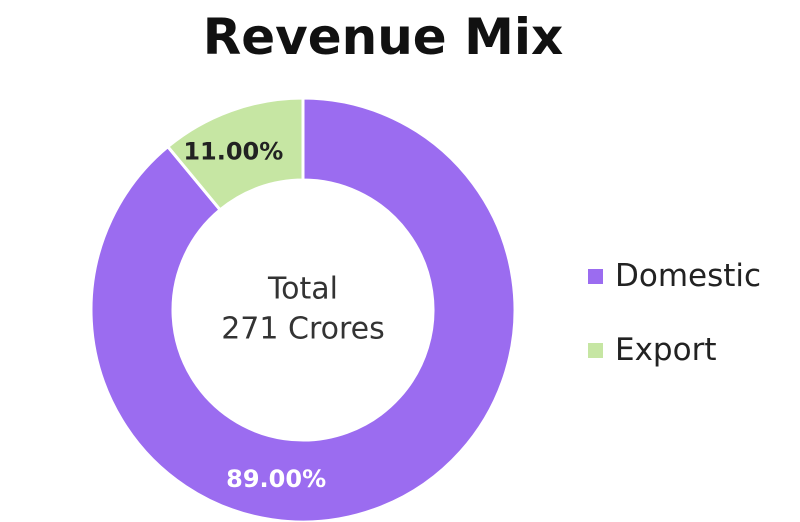  I want to click on slice-value-labels: 89.00% 11.00%, so click(254, 315).